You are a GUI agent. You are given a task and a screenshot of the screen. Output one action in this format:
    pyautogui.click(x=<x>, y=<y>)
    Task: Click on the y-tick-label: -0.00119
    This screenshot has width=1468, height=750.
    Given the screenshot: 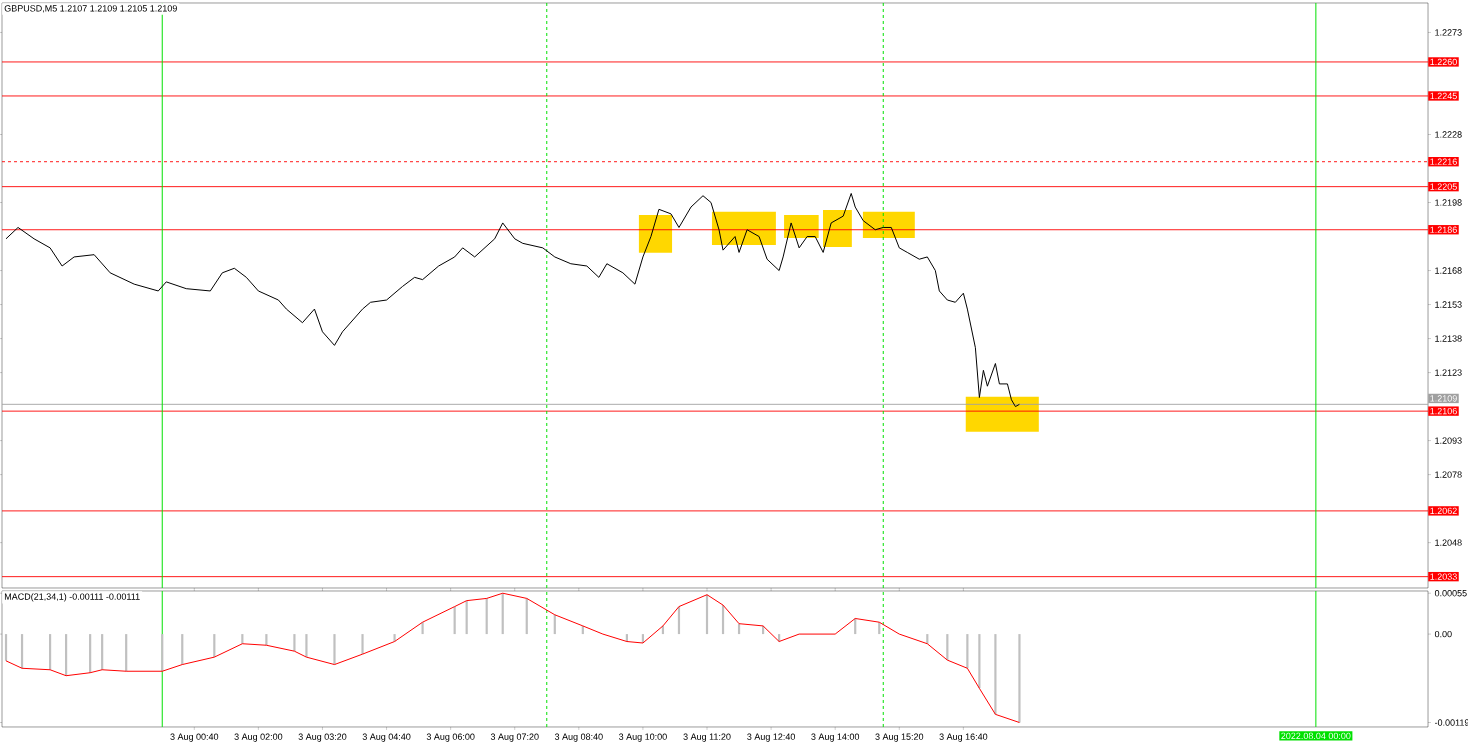 What is the action you would take?
    pyautogui.click(x=1451, y=722)
    